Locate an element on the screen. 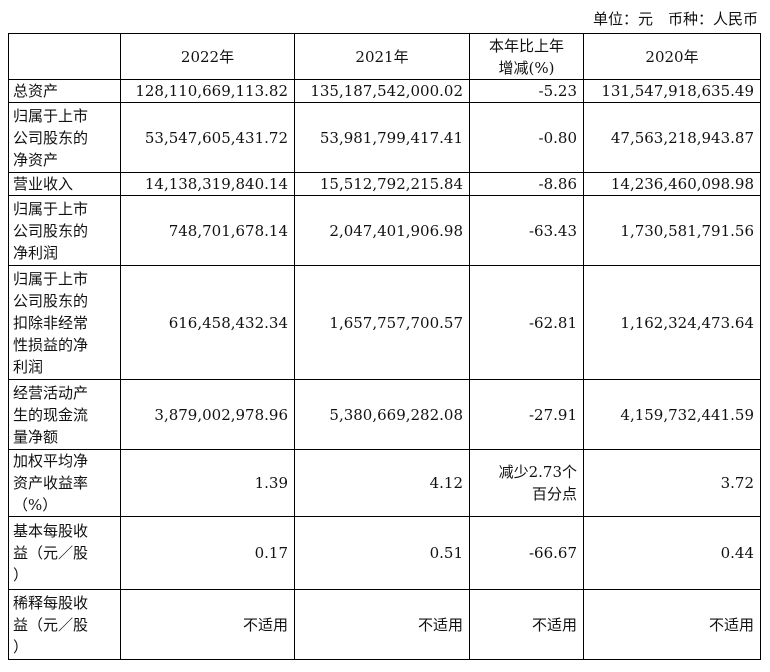  value-2021: 135,187,542,000.02 is located at coordinates (382, 91).